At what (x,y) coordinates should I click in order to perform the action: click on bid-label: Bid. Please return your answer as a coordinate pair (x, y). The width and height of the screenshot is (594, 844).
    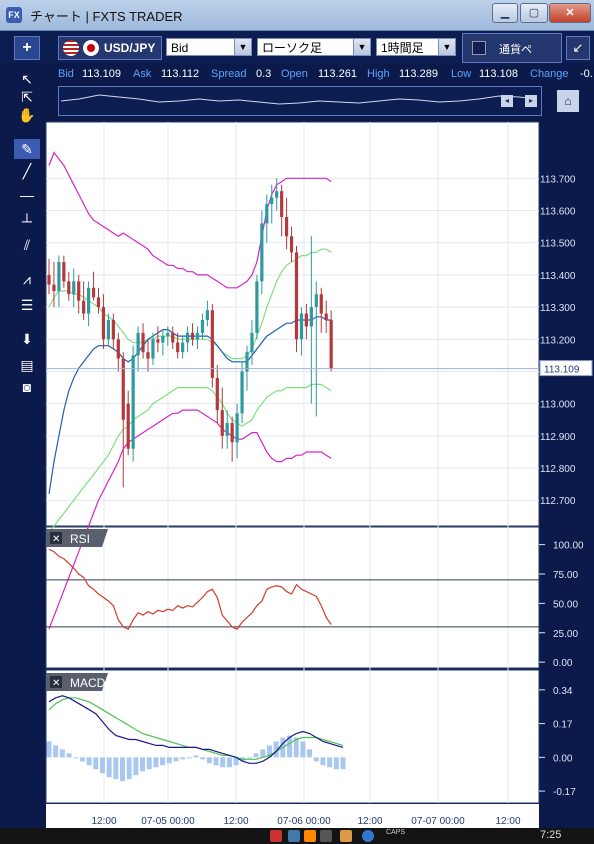
    Looking at the image, I should click on (66, 74).